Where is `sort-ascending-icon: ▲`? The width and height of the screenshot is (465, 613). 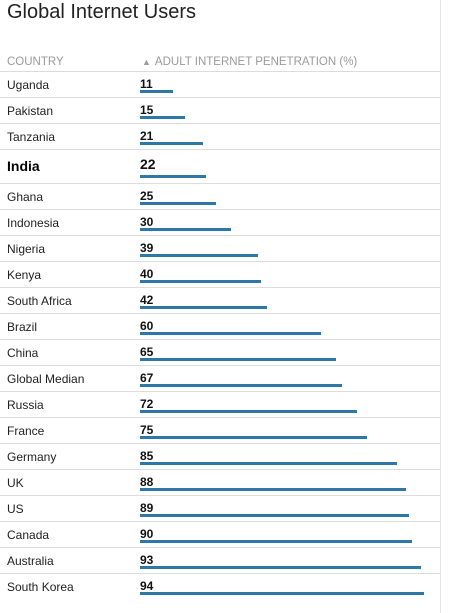 sort-ascending-icon: ▲ is located at coordinates (146, 62).